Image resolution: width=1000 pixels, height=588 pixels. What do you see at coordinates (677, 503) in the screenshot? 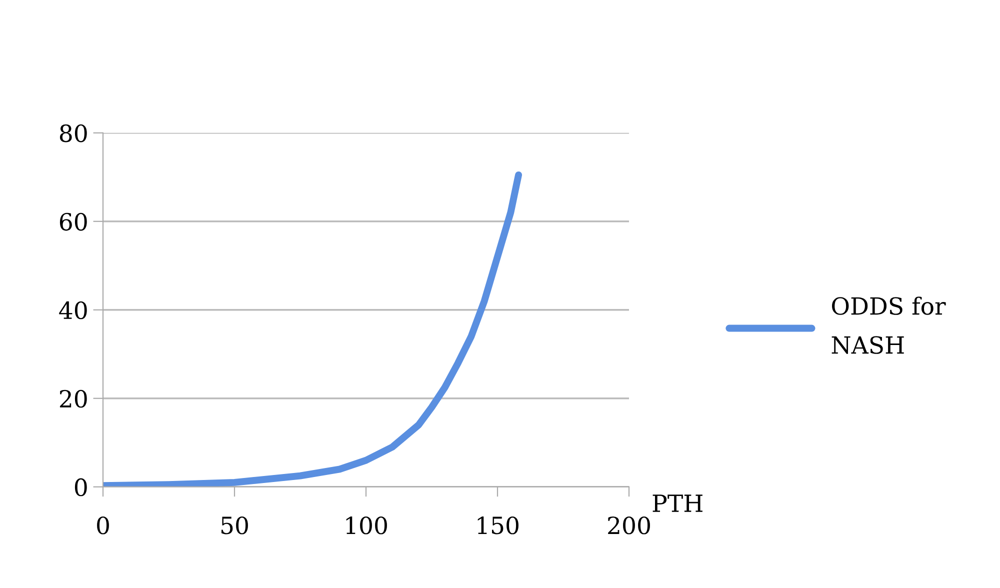
I see `x-axis-title: PTH` at bounding box center [677, 503].